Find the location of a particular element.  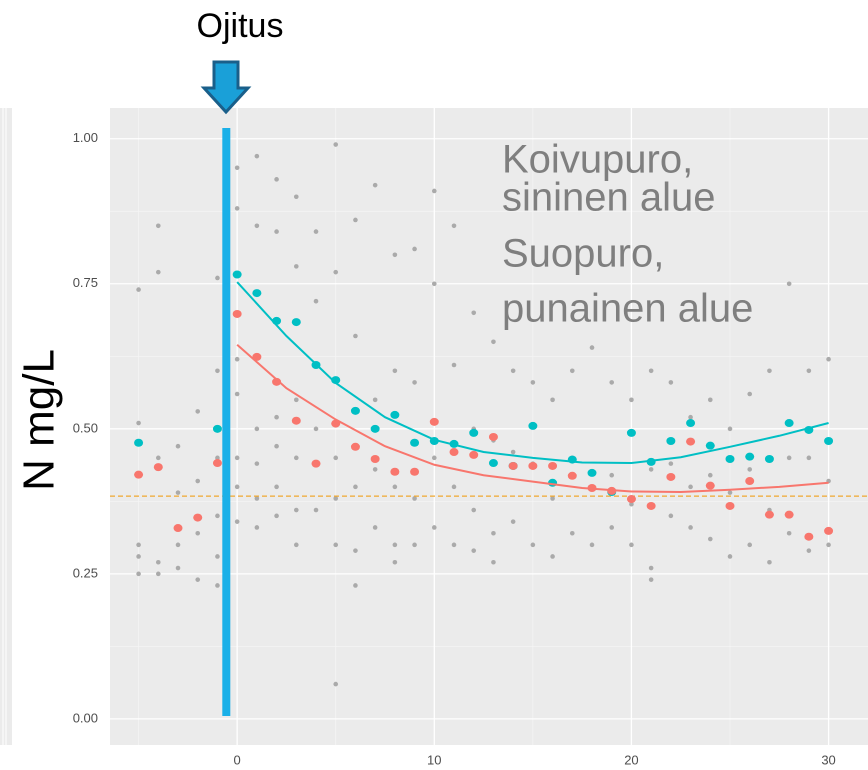

y-tick-label: 1.00 is located at coordinates (85, 137).